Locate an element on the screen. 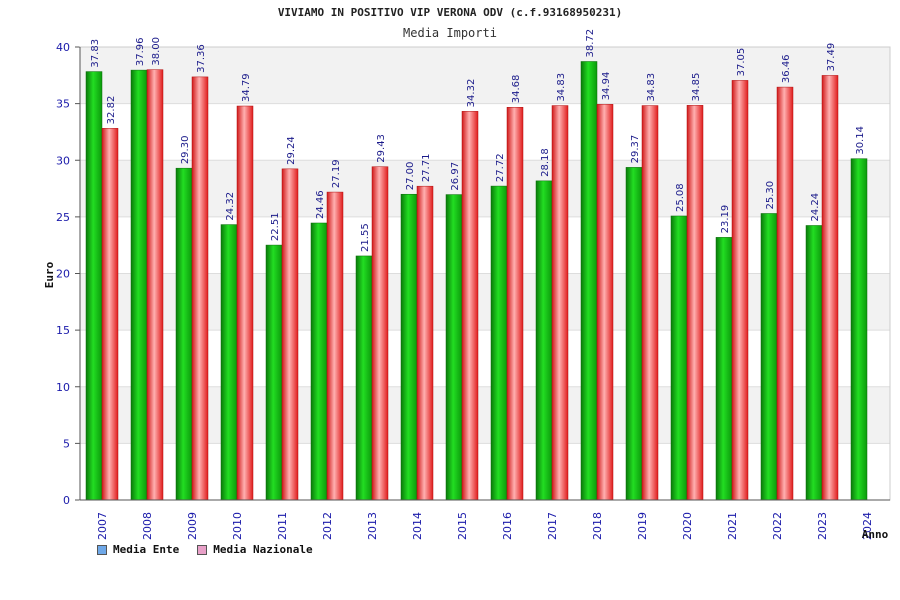 This screenshot has width=900, height=600. x-tick-label: 2022 is located at coordinates (777, 526).